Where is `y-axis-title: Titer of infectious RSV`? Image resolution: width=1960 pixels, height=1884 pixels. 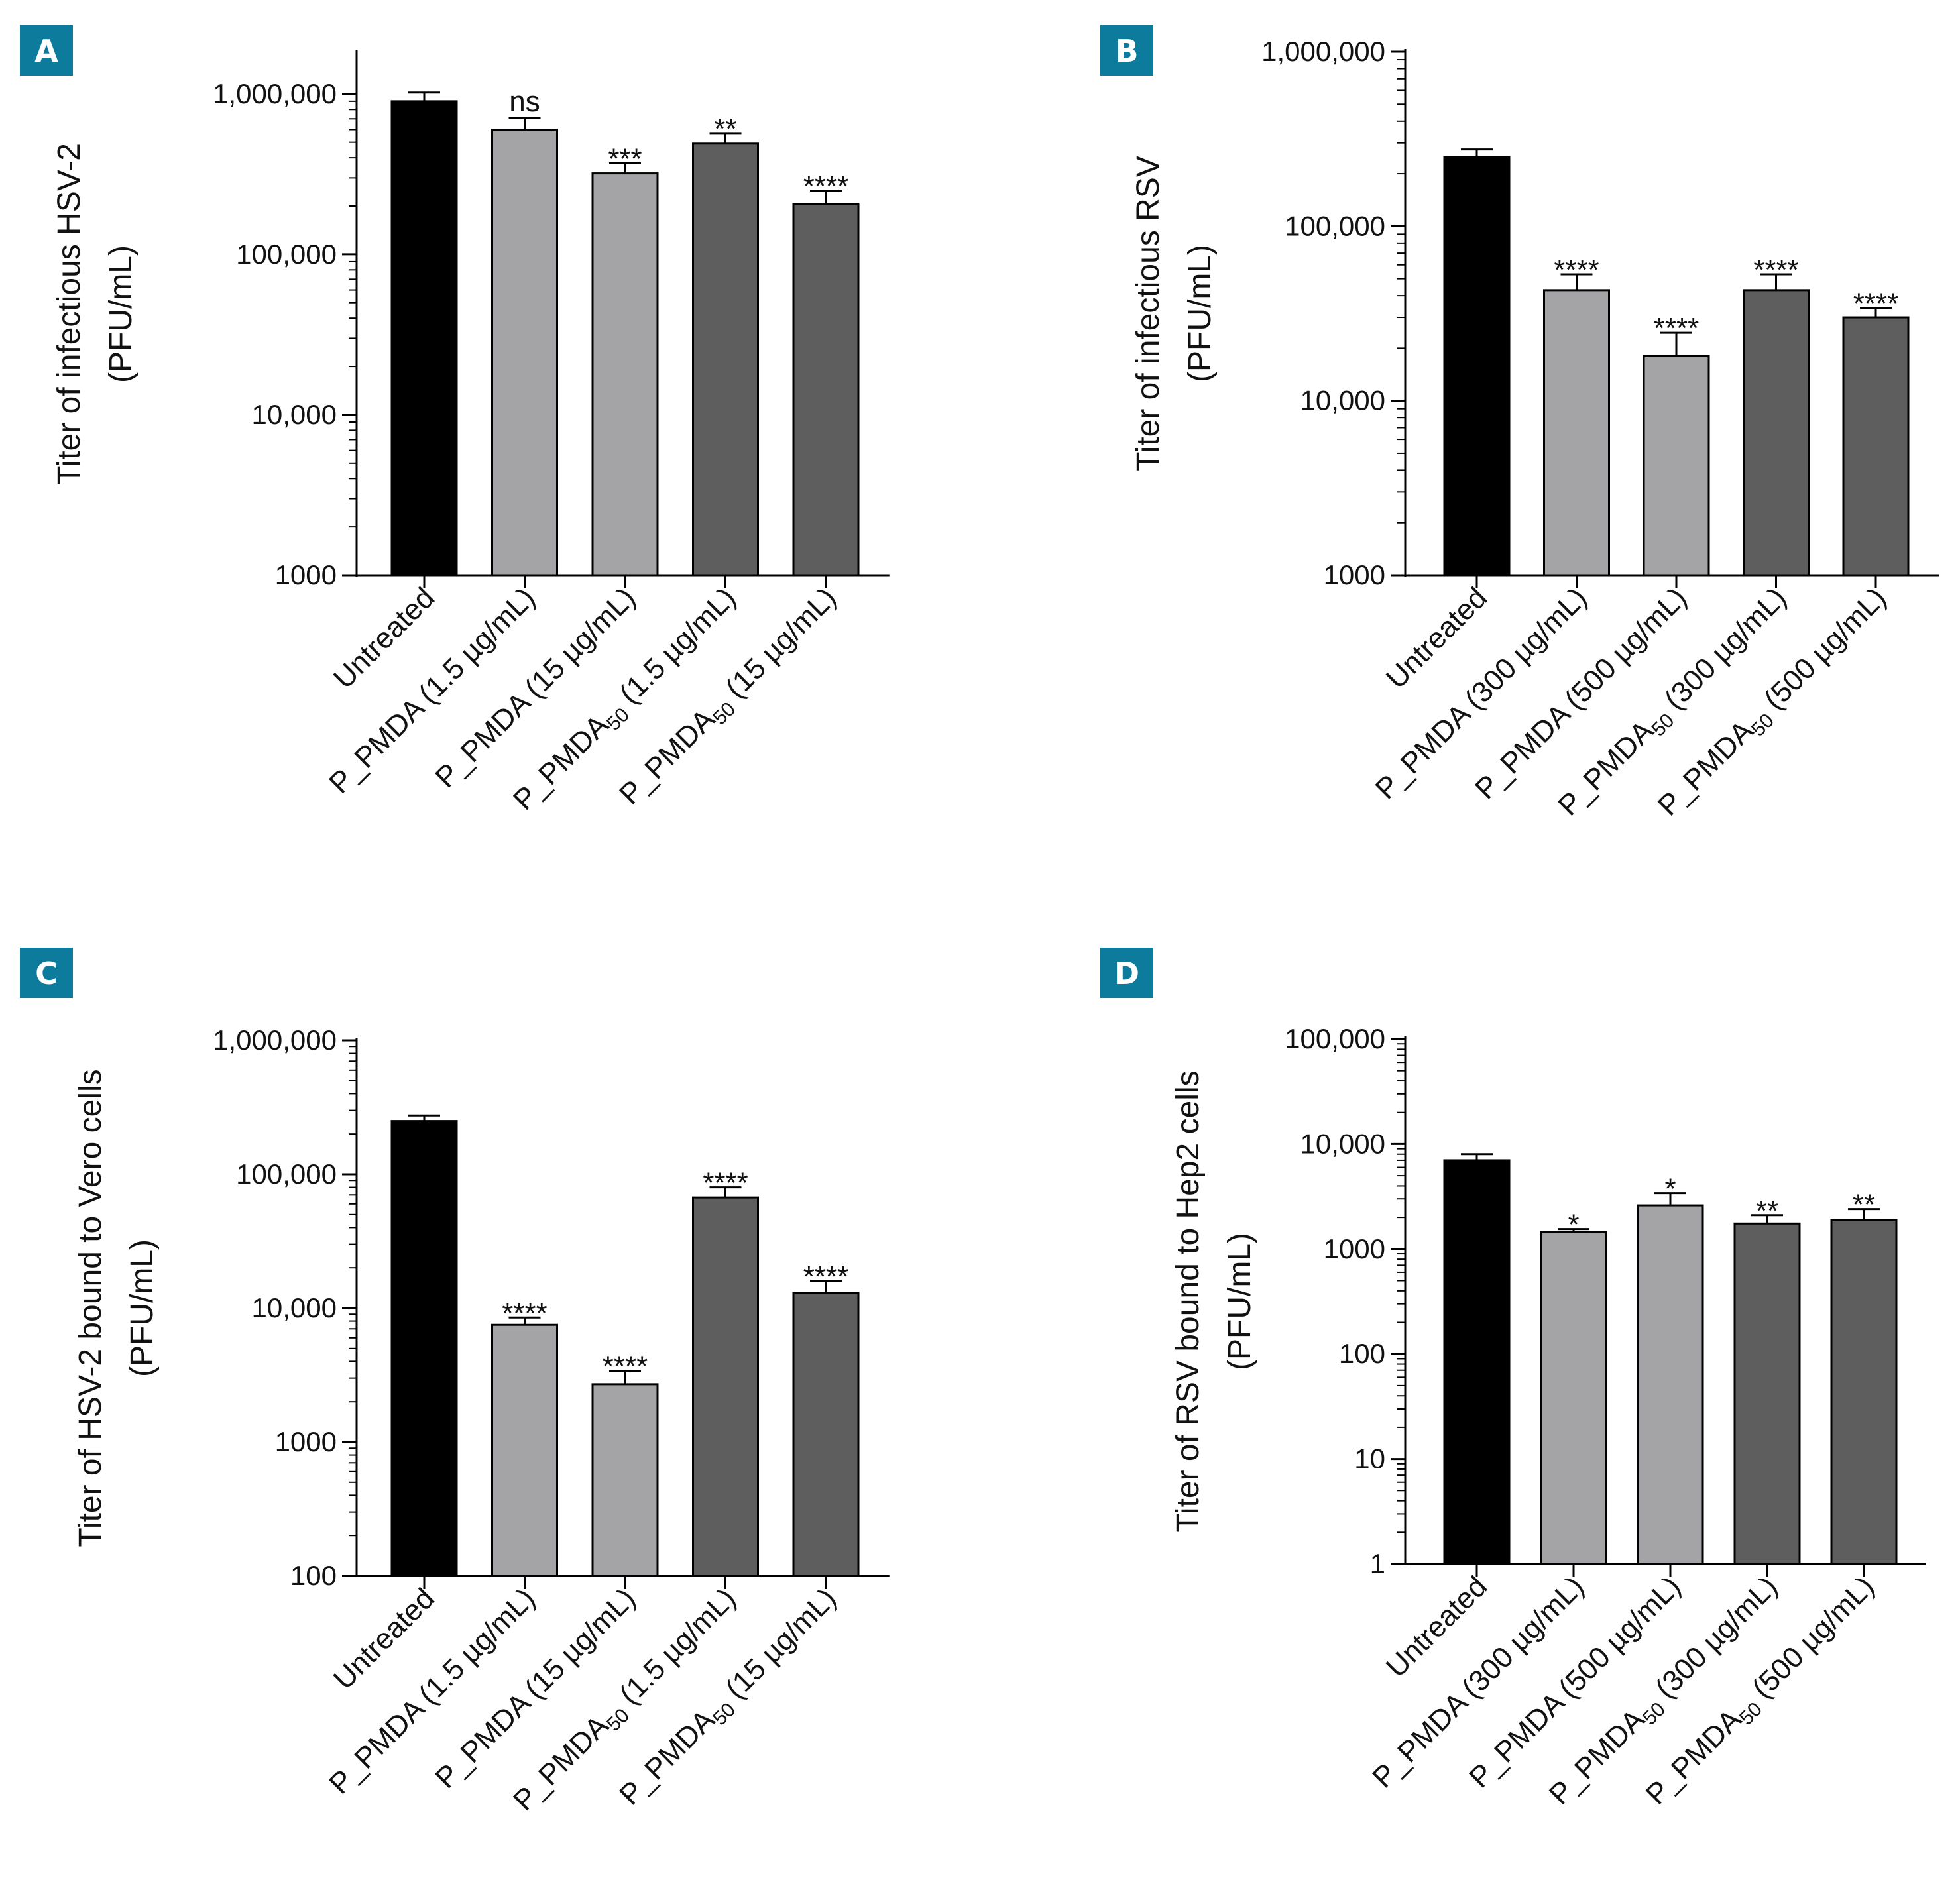
y-axis-title: Titer of infectious RSV is located at coordinates (1148, 313).